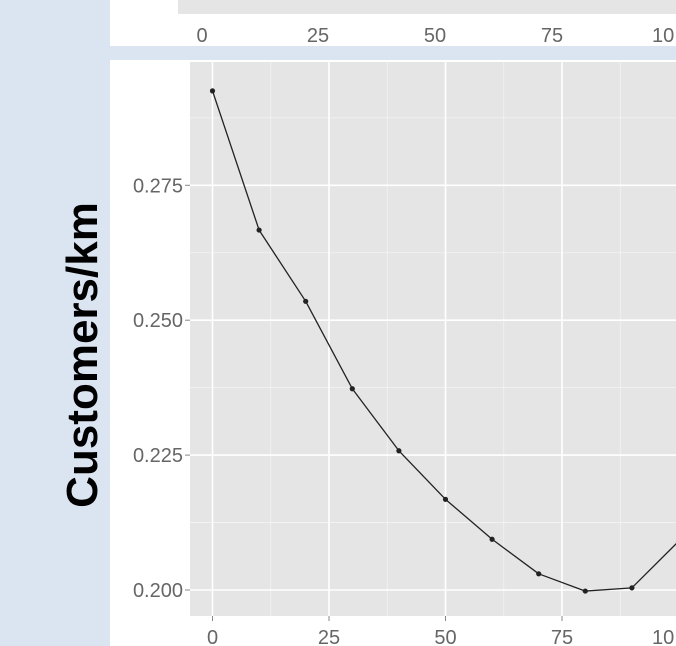 This screenshot has width=676, height=646. Describe the element at coordinates (445, 636) in the screenshot. I see `x-tick-label: 50` at that location.